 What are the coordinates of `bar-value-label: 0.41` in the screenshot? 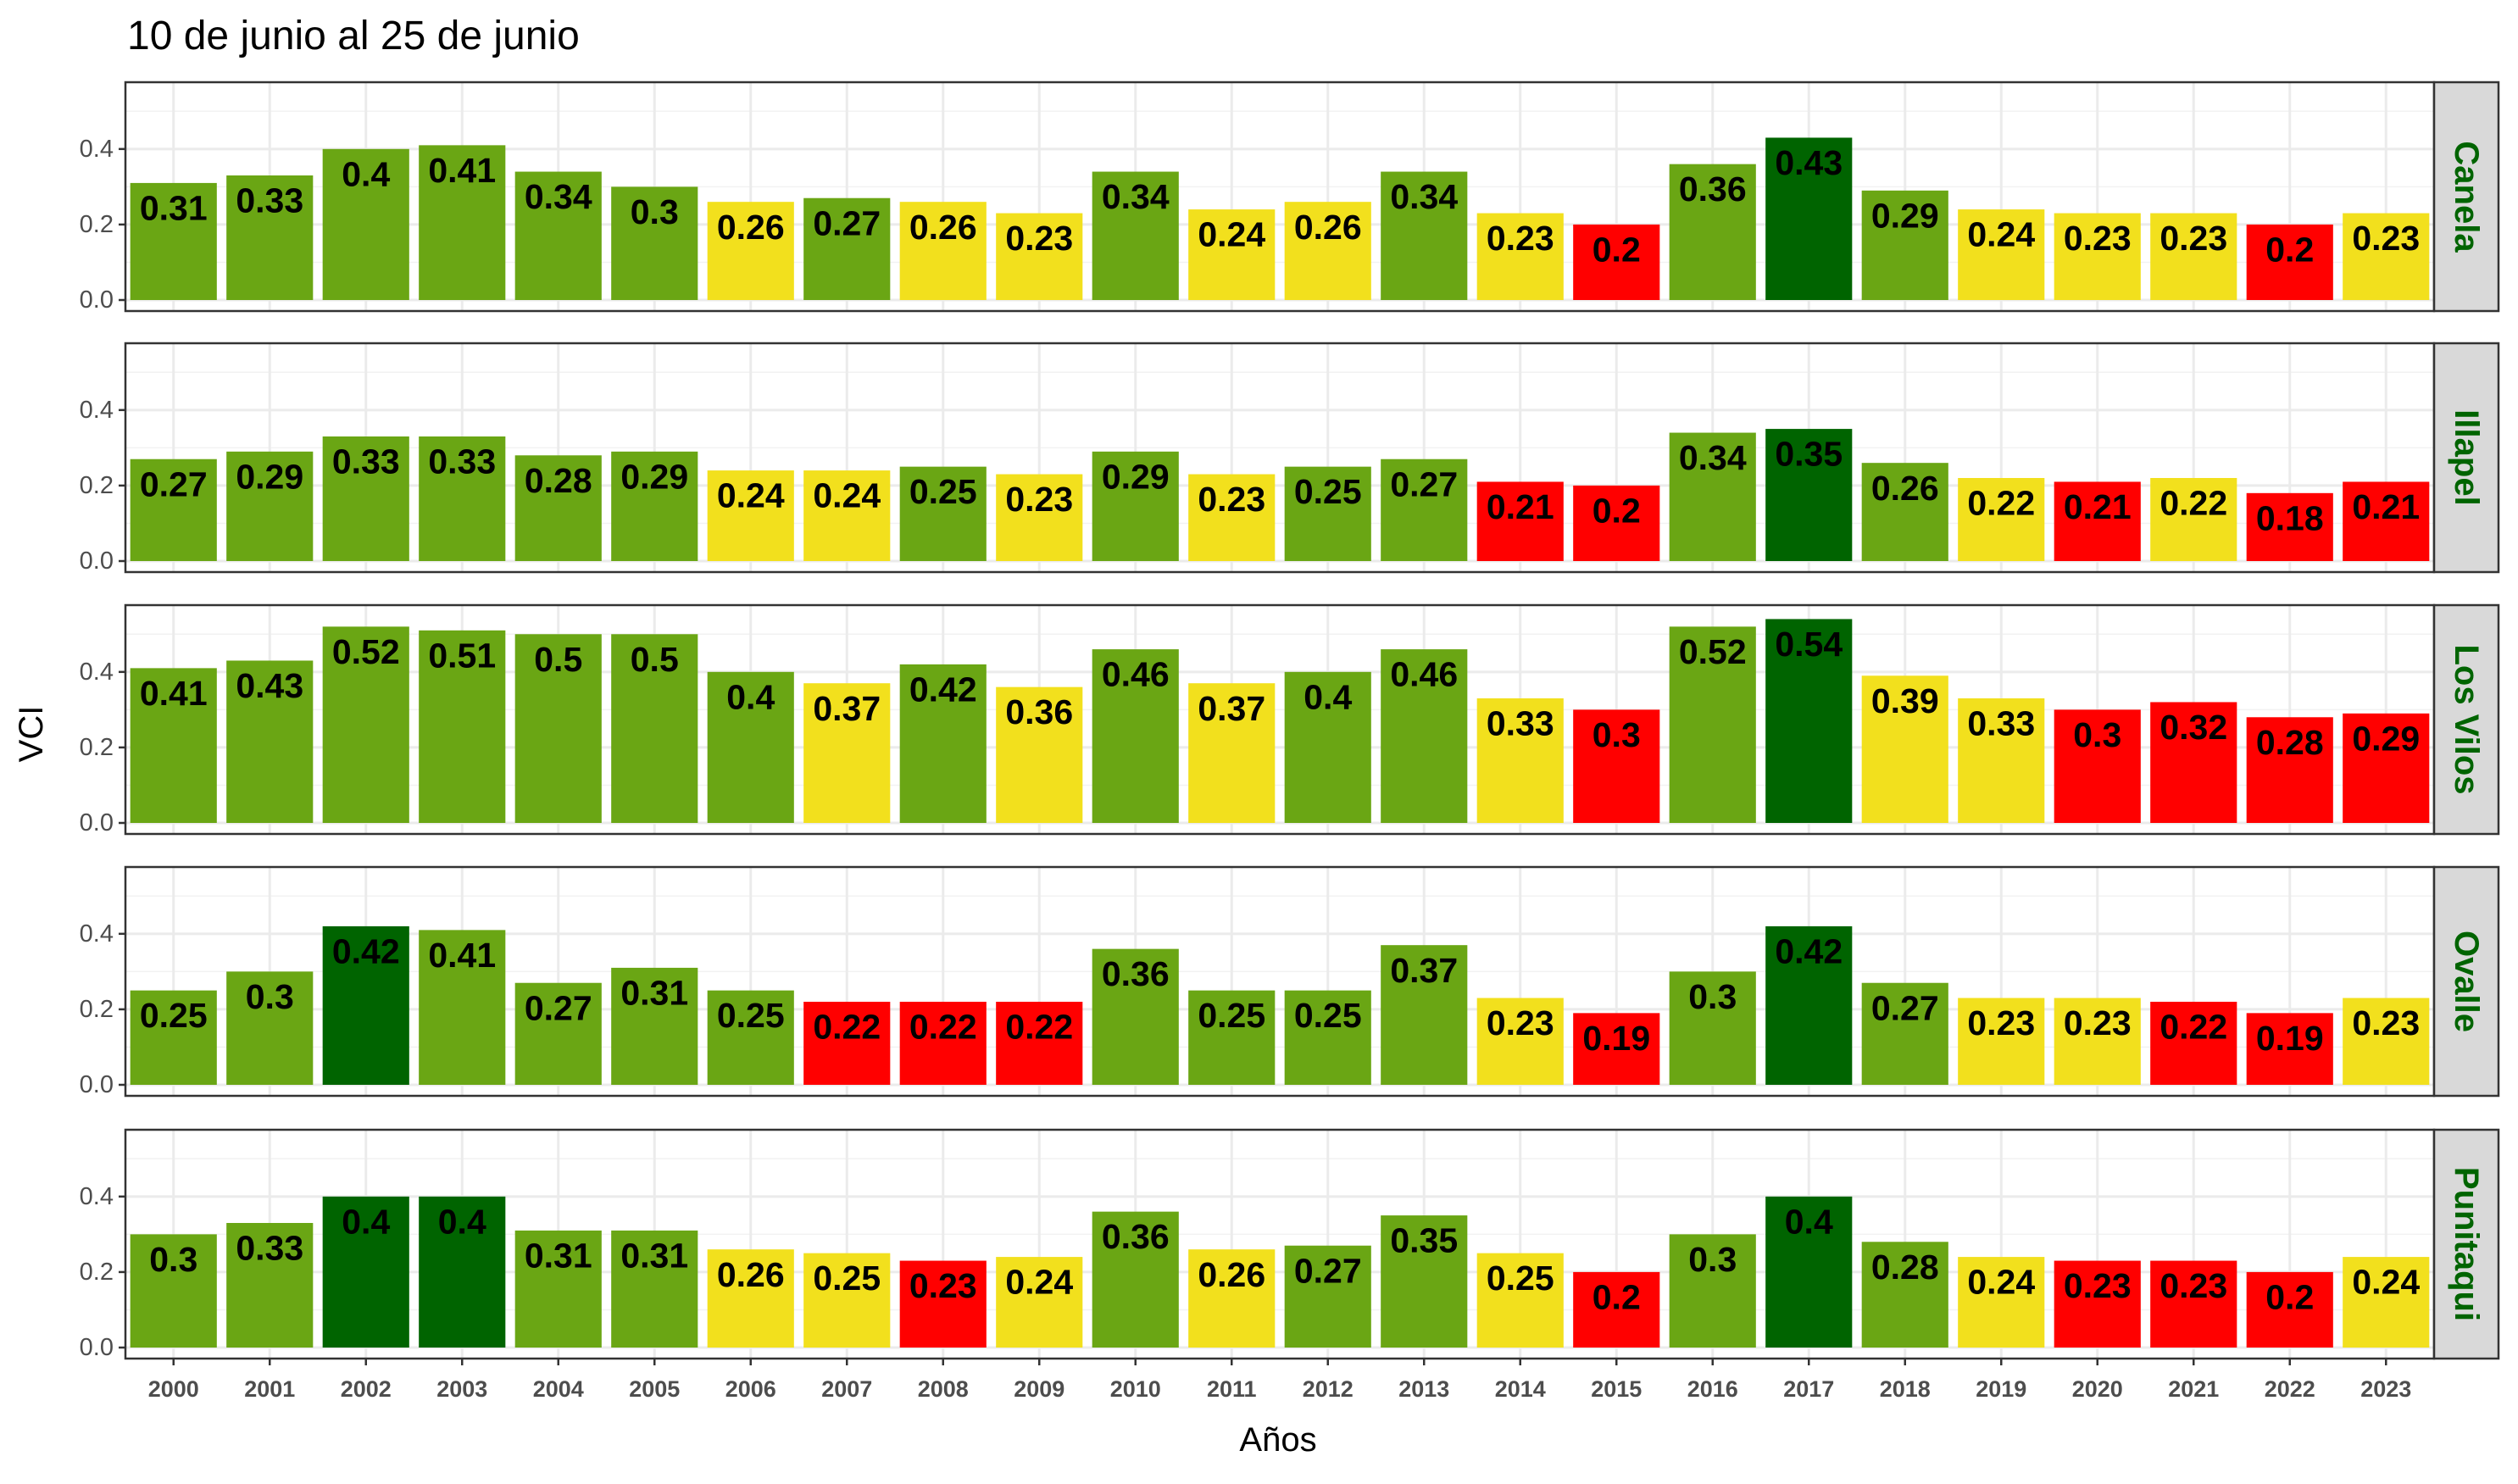 It's located at (174, 694).